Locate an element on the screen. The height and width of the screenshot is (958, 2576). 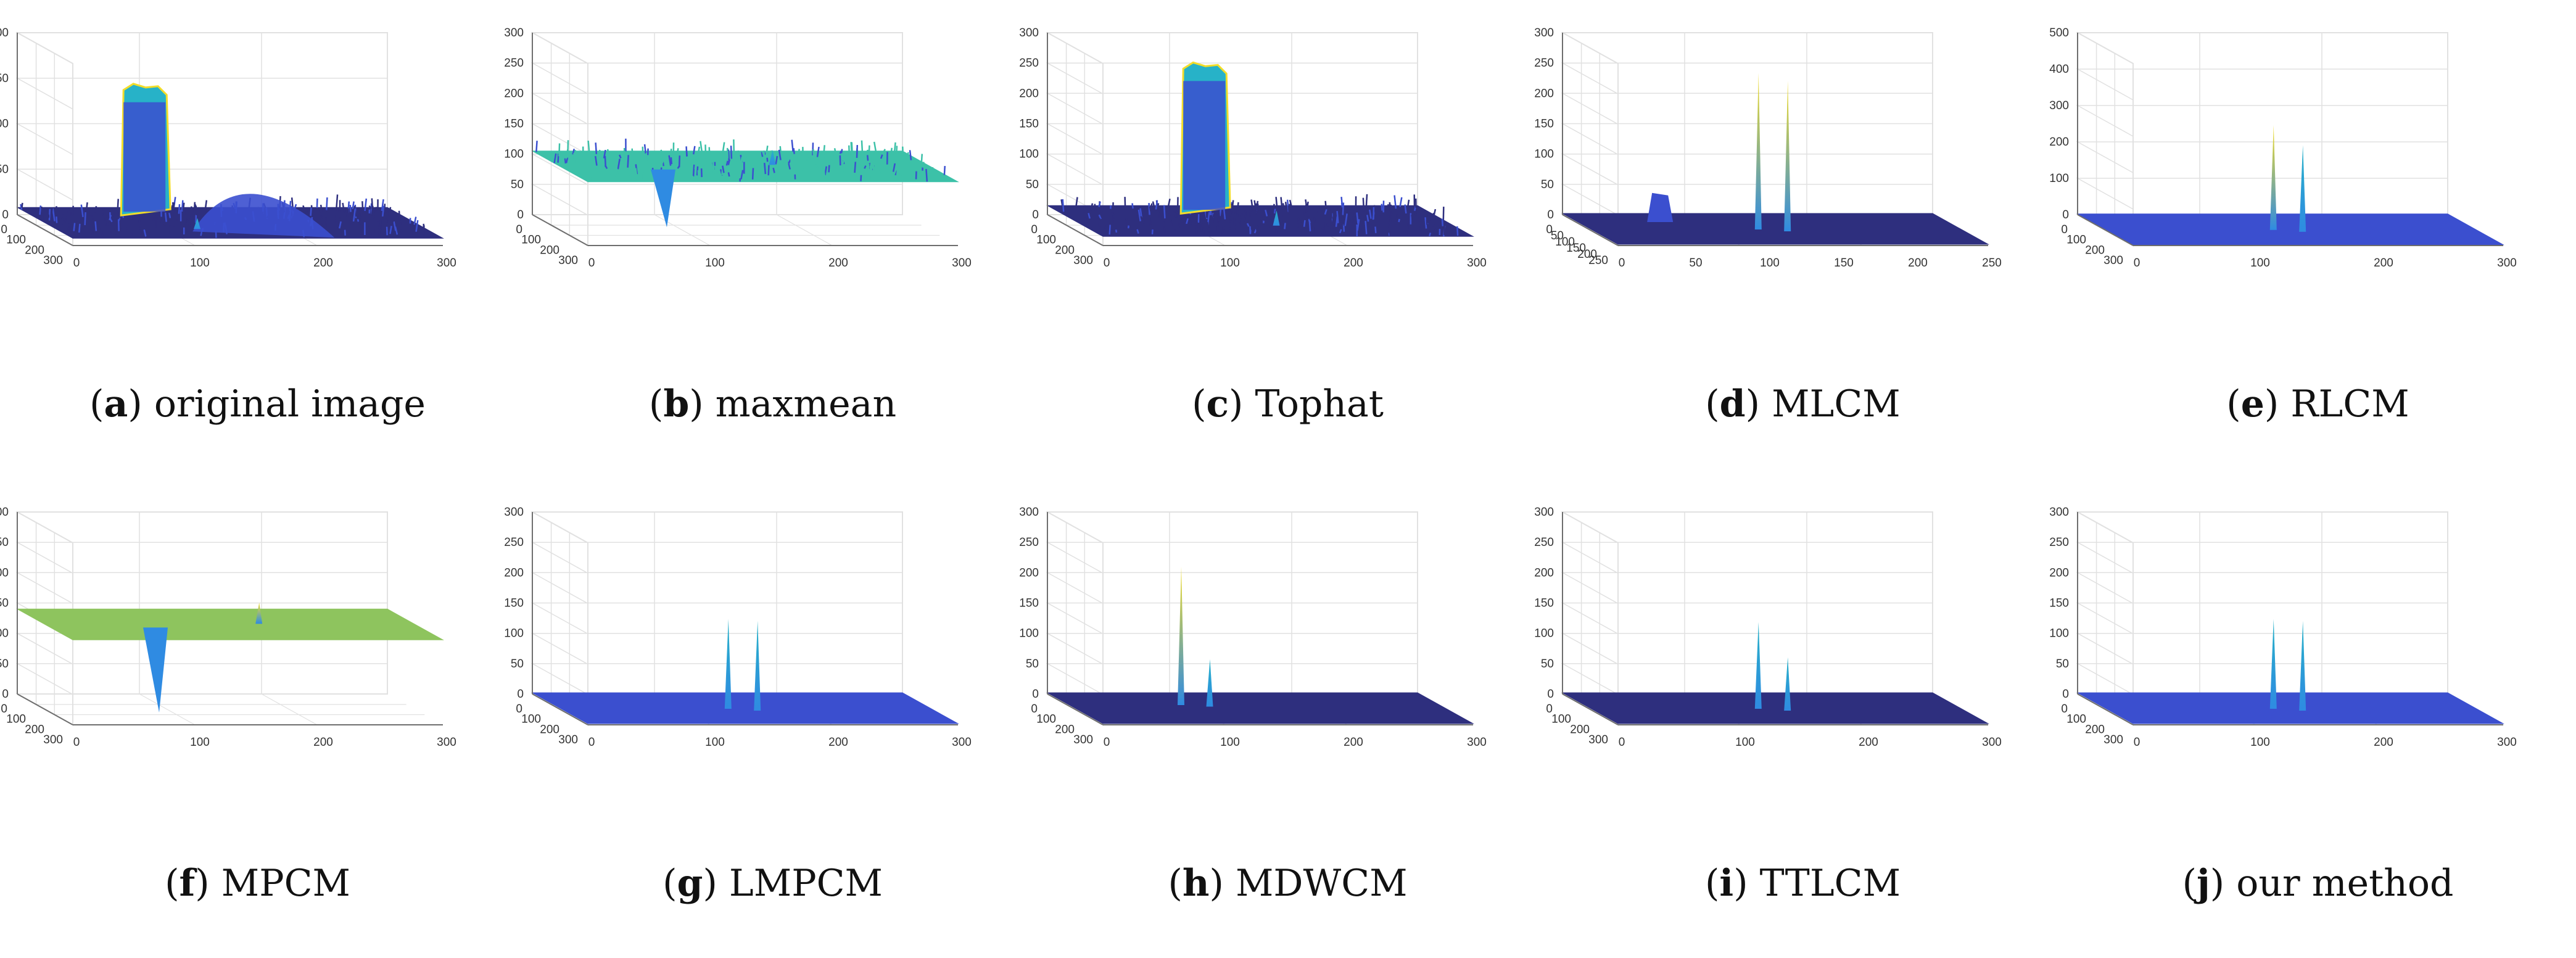
subplot-title: LMPCM is located at coordinates (806, 883).